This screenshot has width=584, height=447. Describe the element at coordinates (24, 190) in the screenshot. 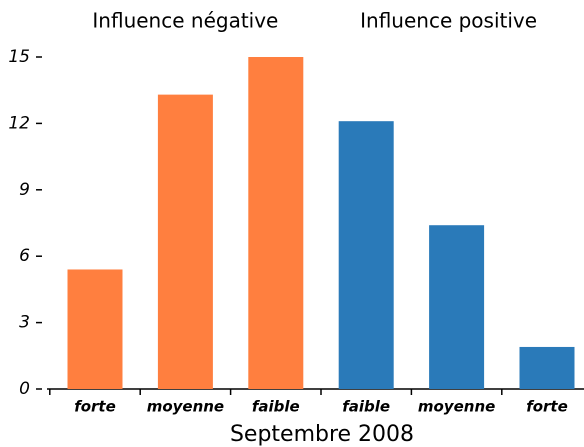

I see `y-tick-label: 9` at that location.